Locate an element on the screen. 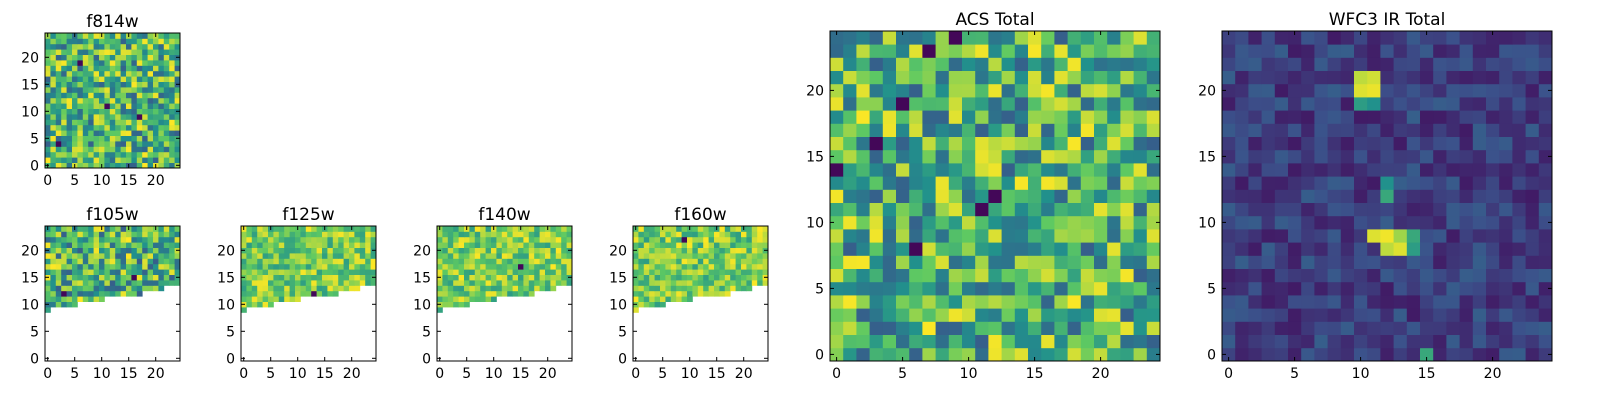 This screenshot has width=1600, height=400. y-tick-label: 0 is located at coordinates (819, 355).